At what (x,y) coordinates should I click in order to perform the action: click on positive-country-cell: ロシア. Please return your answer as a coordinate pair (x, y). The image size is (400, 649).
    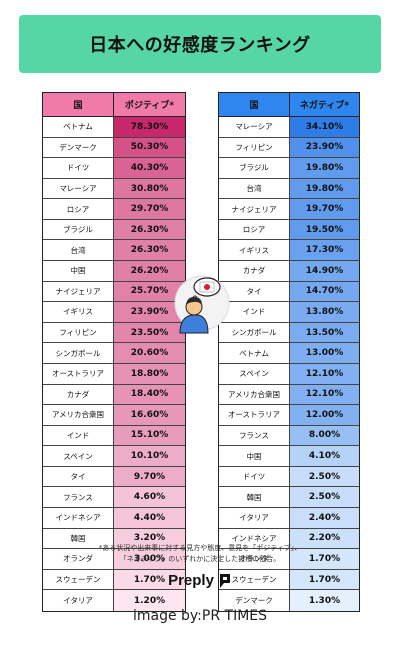
    Looking at the image, I should click on (78, 209).